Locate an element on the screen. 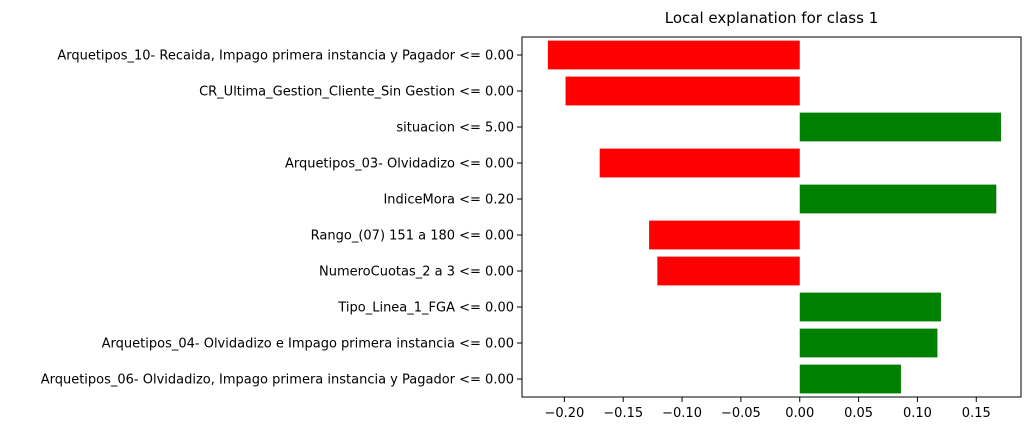  chart-title: Local explanation for class 1 is located at coordinates (772, 18).